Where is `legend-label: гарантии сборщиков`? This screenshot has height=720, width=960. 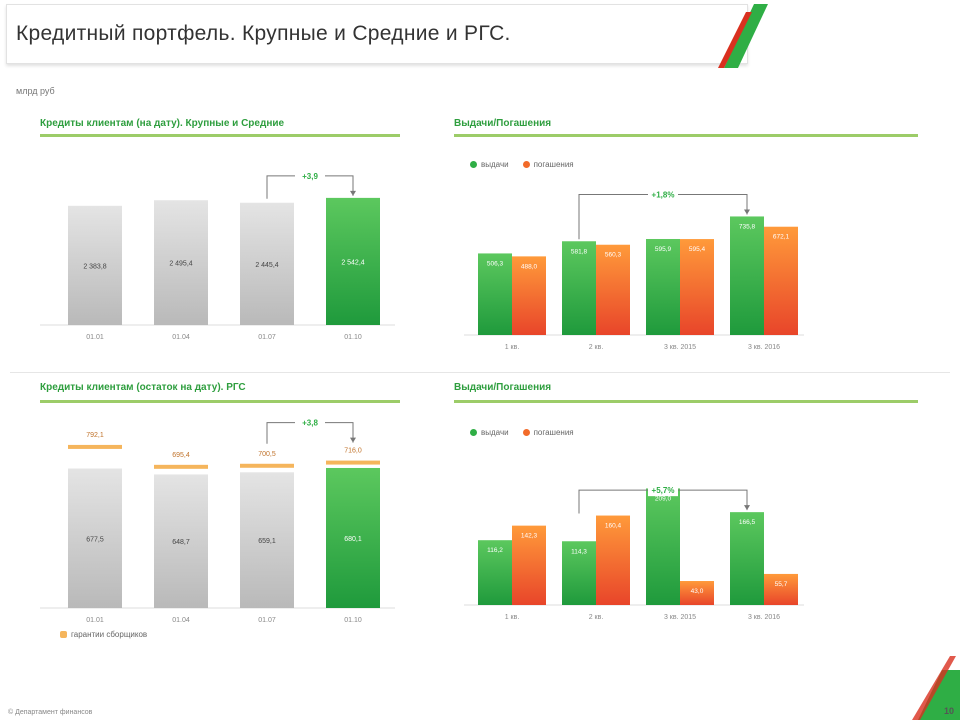
legend-label: гарантии сборщиков is located at coordinates (109, 634).